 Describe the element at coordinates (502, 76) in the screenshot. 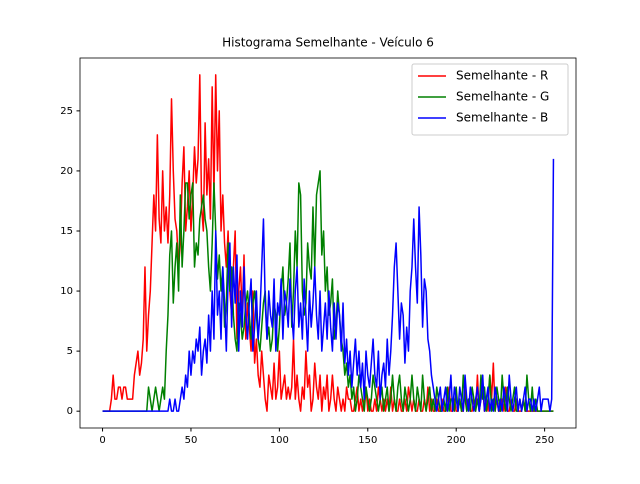

I see `legend-label: Semelhante - R` at that location.